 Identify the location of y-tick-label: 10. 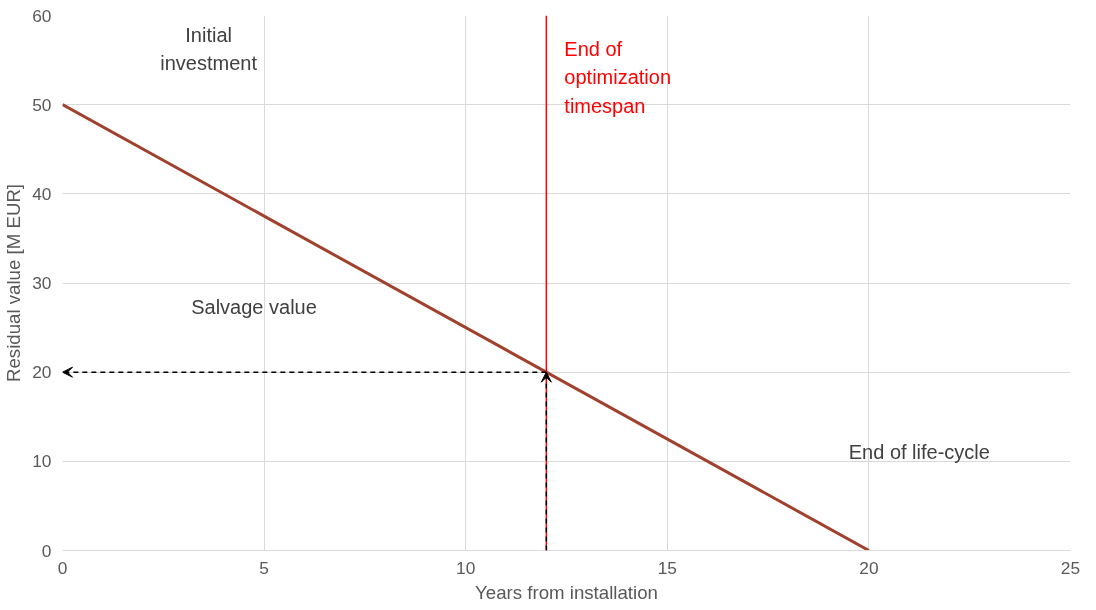
(42, 461).